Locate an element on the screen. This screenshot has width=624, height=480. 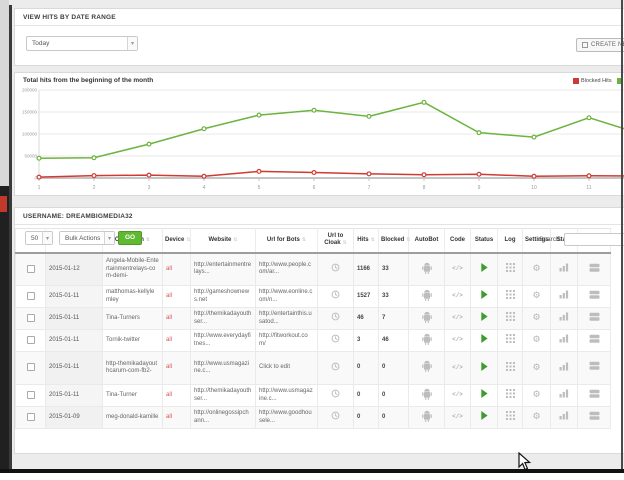
column-header-settings: Settings is located at coordinates (536, 241).